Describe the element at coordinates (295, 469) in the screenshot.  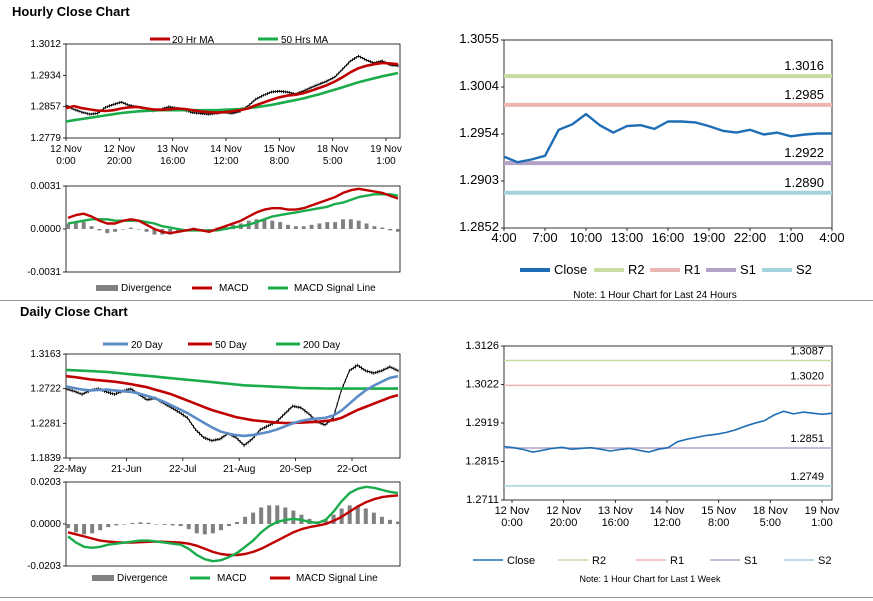
I see `x-tick-label: 20-Sep` at that location.